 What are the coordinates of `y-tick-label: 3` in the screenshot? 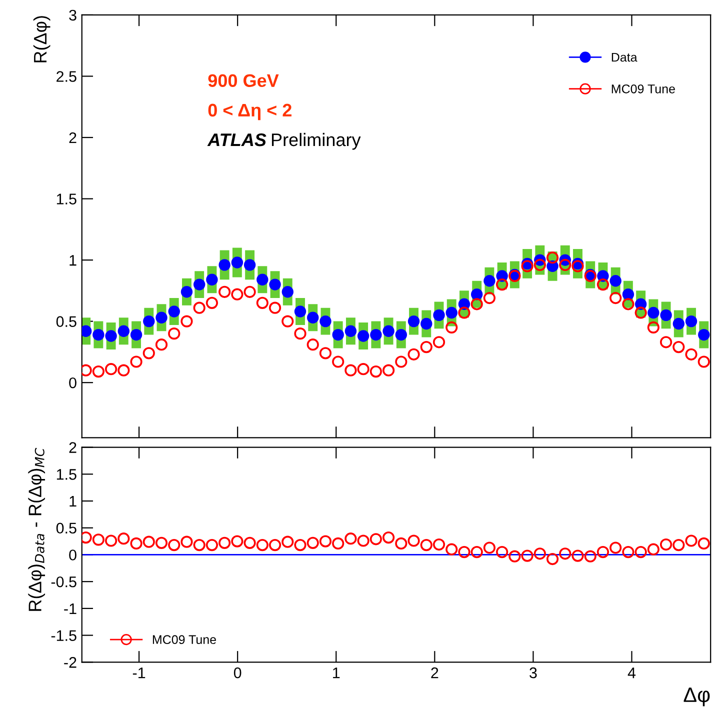 It's located at (72, 15).